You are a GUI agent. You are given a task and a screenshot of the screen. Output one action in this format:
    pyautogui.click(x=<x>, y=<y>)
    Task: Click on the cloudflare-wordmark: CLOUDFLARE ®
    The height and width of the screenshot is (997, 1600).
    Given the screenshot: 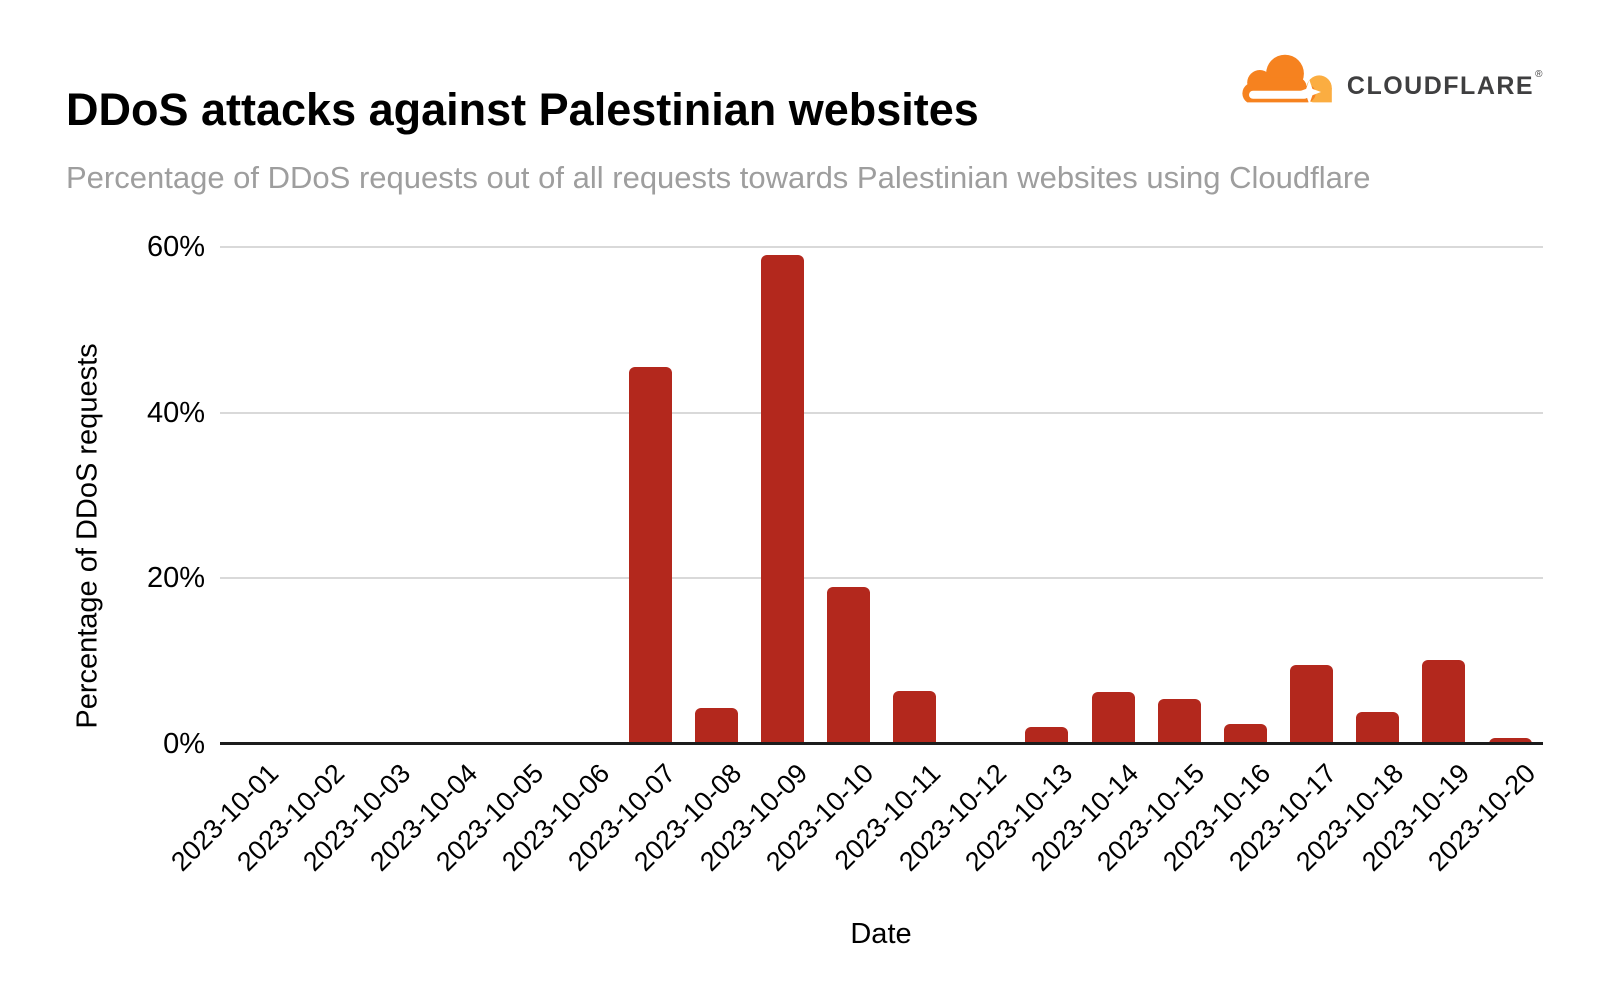 What is the action you would take?
    pyautogui.click(x=1445, y=79)
    